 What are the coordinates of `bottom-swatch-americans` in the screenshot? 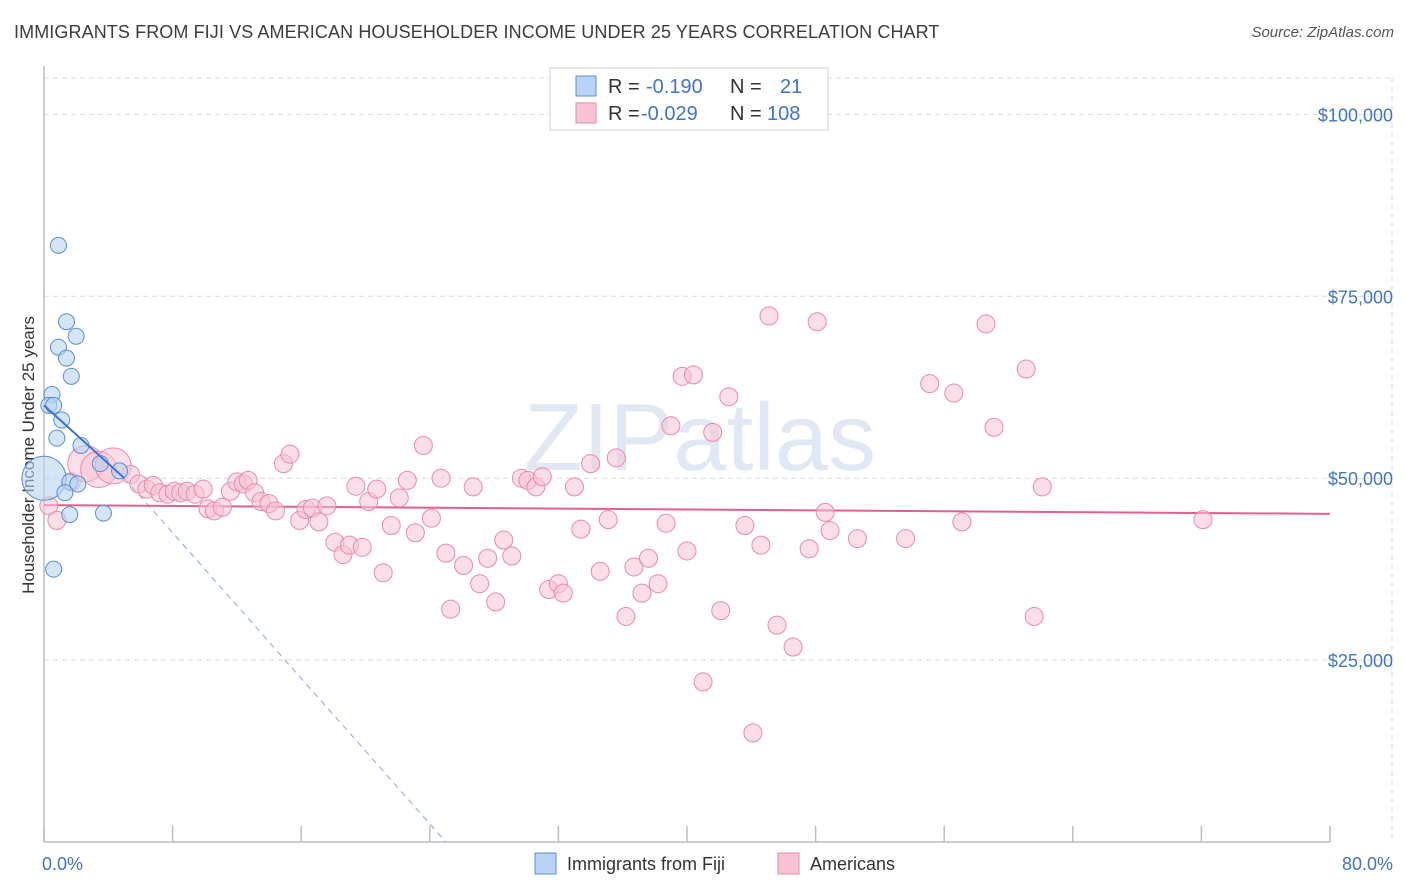 It's located at (788, 863).